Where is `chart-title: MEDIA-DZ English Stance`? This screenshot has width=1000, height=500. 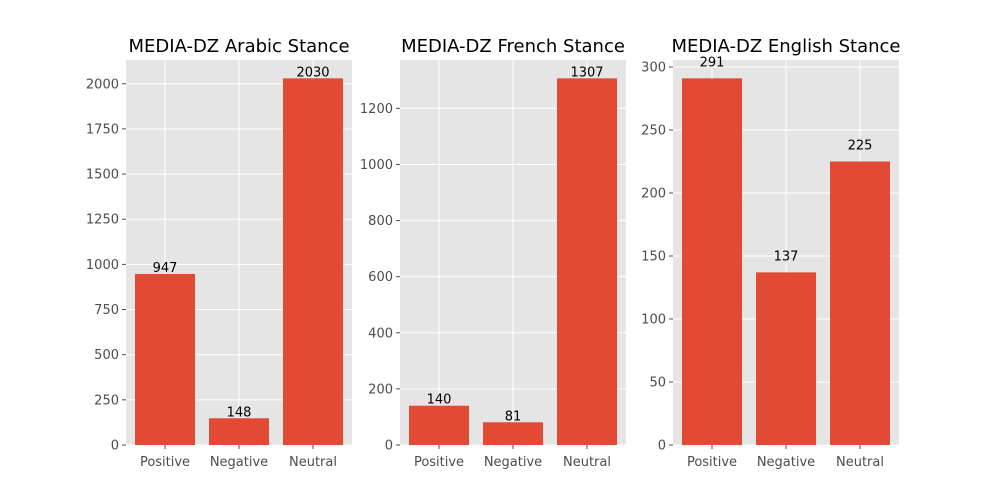
chart-title: MEDIA-DZ English Stance is located at coordinates (785, 46).